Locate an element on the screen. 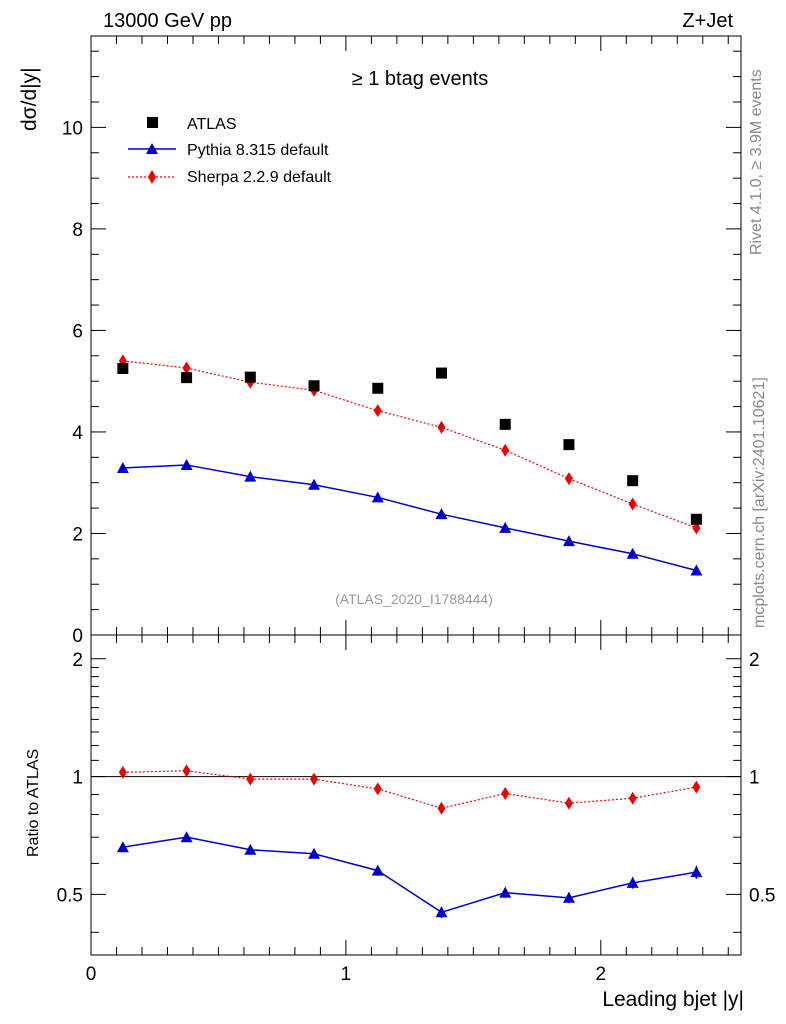  header-energy-label: 13000 GeV pp is located at coordinates (167, 21).